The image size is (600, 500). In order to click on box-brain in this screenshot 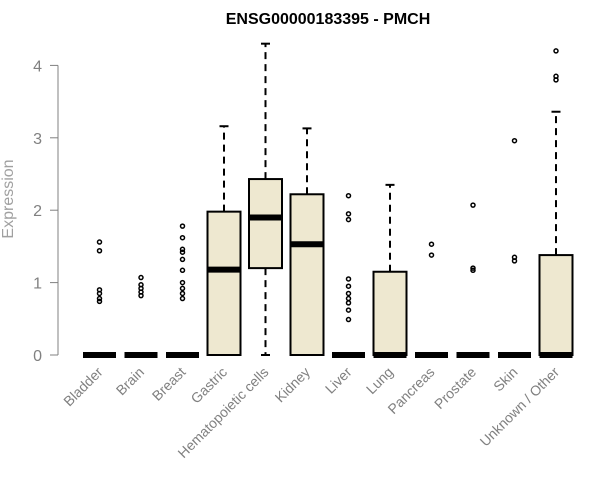, I will do `click(141, 316)`.